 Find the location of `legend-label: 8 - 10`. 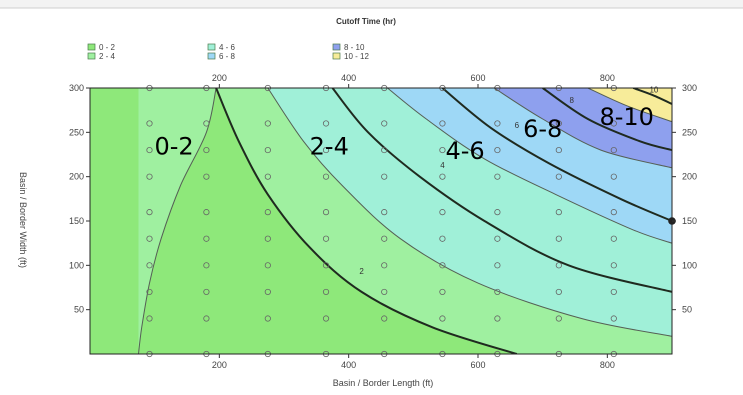

legend-label: 8 - 10 is located at coordinates (354, 47).